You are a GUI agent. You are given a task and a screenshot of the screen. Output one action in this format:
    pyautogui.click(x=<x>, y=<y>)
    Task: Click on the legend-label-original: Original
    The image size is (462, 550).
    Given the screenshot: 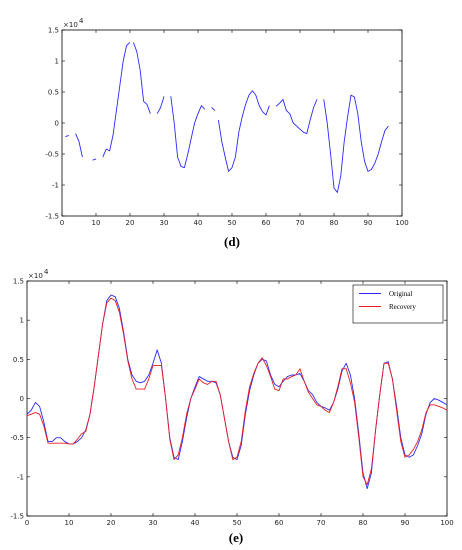 What is the action you would take?
    pyautogui.click(x=400, y=294)
    